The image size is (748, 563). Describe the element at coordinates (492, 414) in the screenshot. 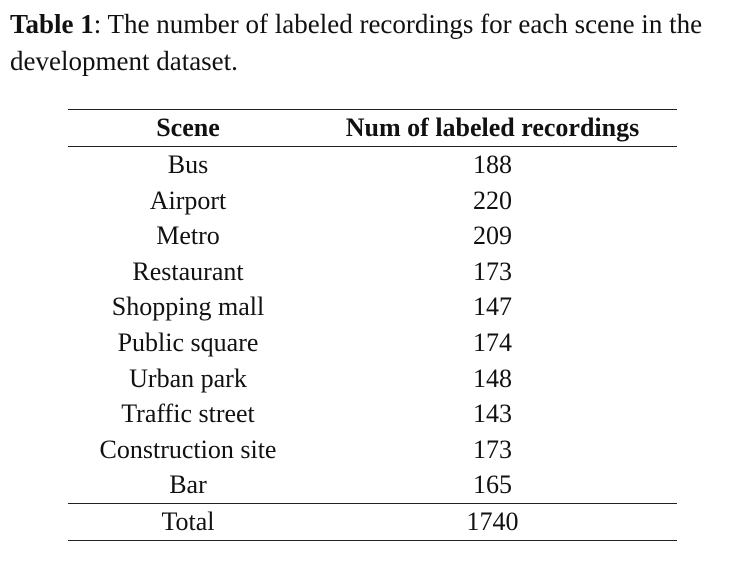

I see `count-cell: 143` at that location.